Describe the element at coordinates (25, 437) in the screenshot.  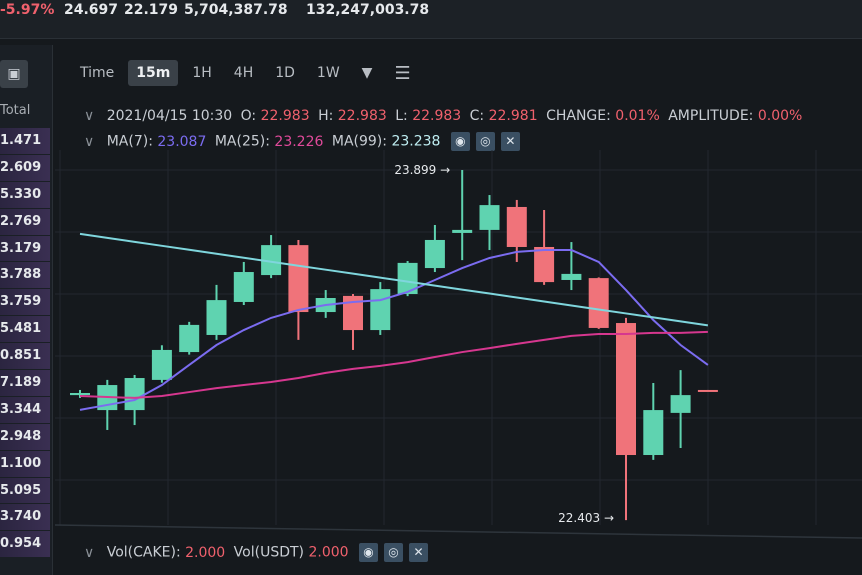
I see `order-book-row: 2.948` at that location.